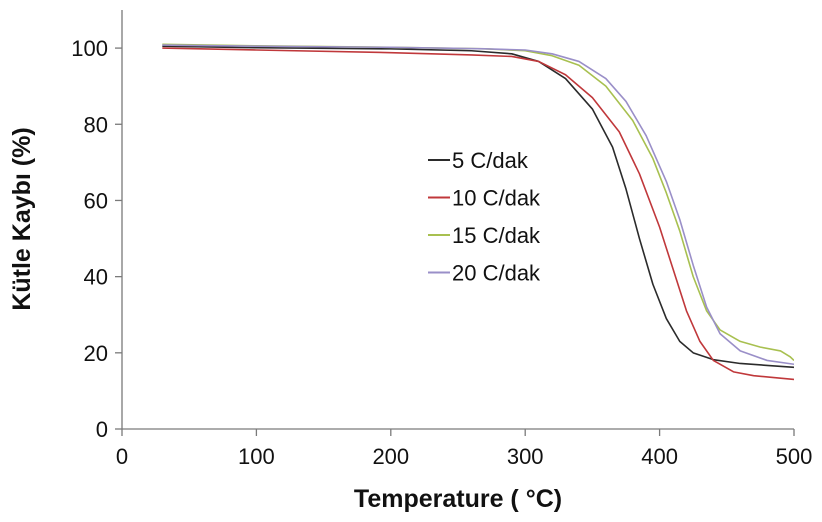 This screenshot has height=522, width=822. What do you see at coordinates (256, 456) in the screenshot?
I see `x-tick-label: 100` at bounding box center [256, 456].